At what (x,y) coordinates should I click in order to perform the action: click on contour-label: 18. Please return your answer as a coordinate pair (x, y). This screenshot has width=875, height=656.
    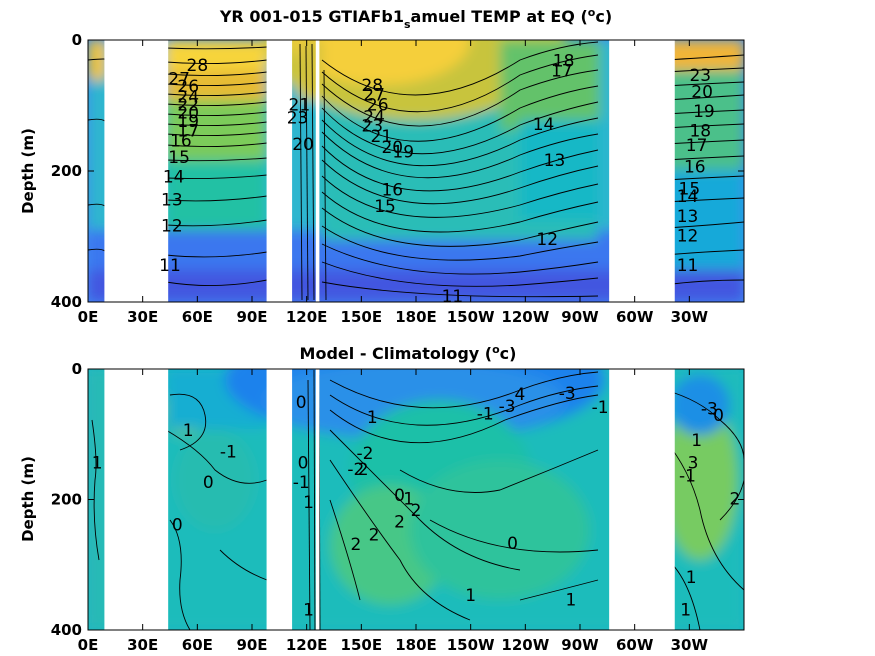
    Looking at the image, I should click on (700, 132).